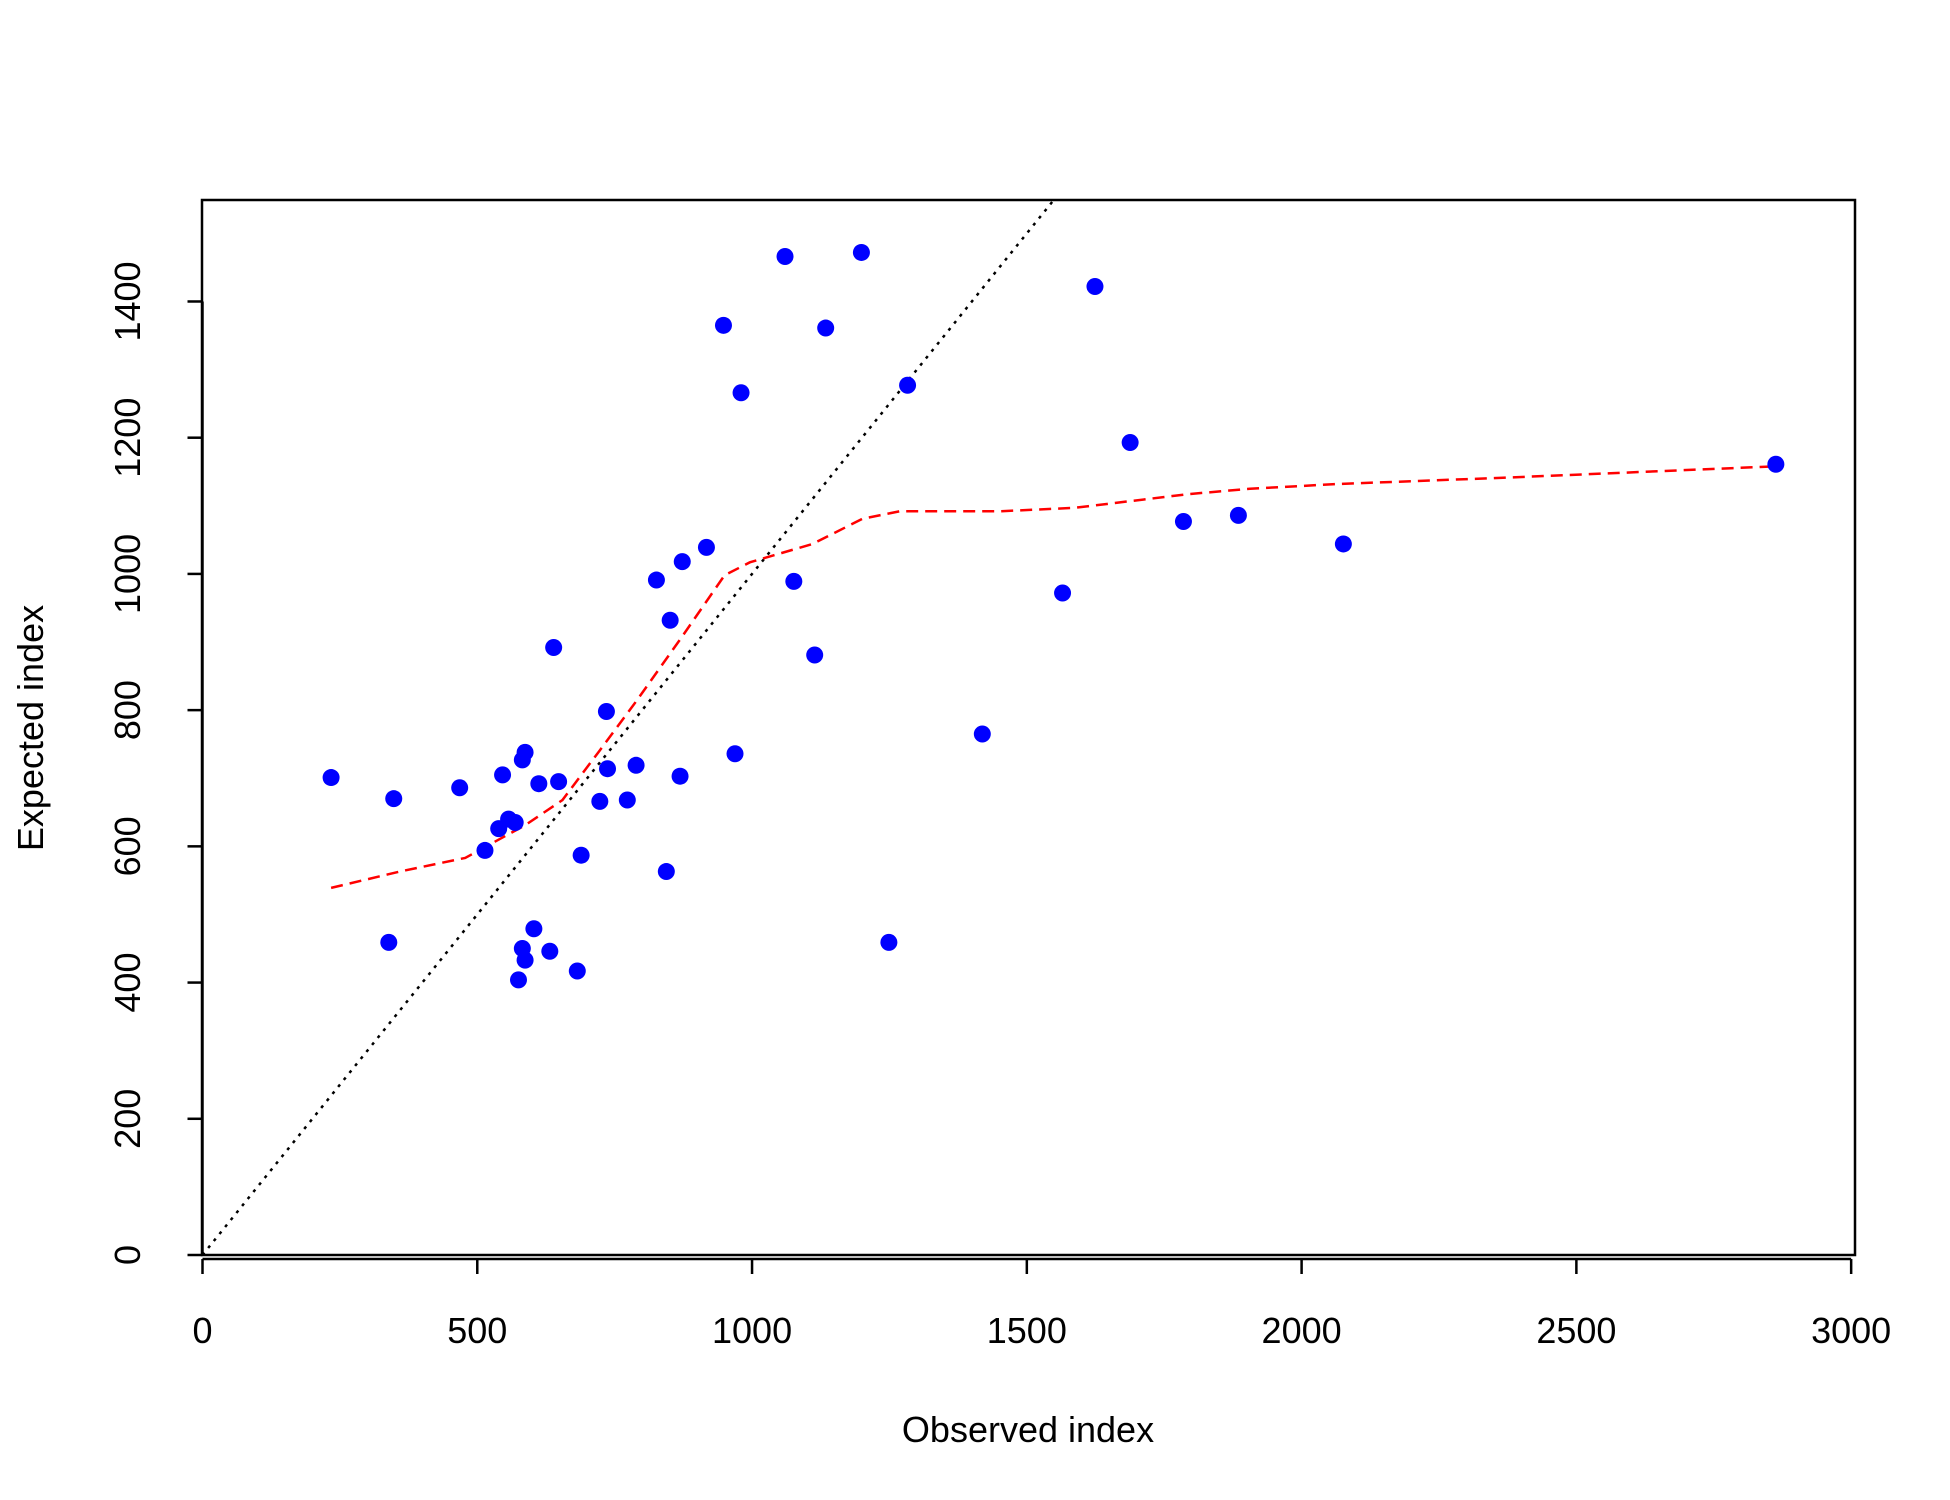 The image size is (1950, 1500). What do you see at coordinates (127, 710) in the screenshot?
I see `y-tick-label: 800` at bounding box center [127, 710].